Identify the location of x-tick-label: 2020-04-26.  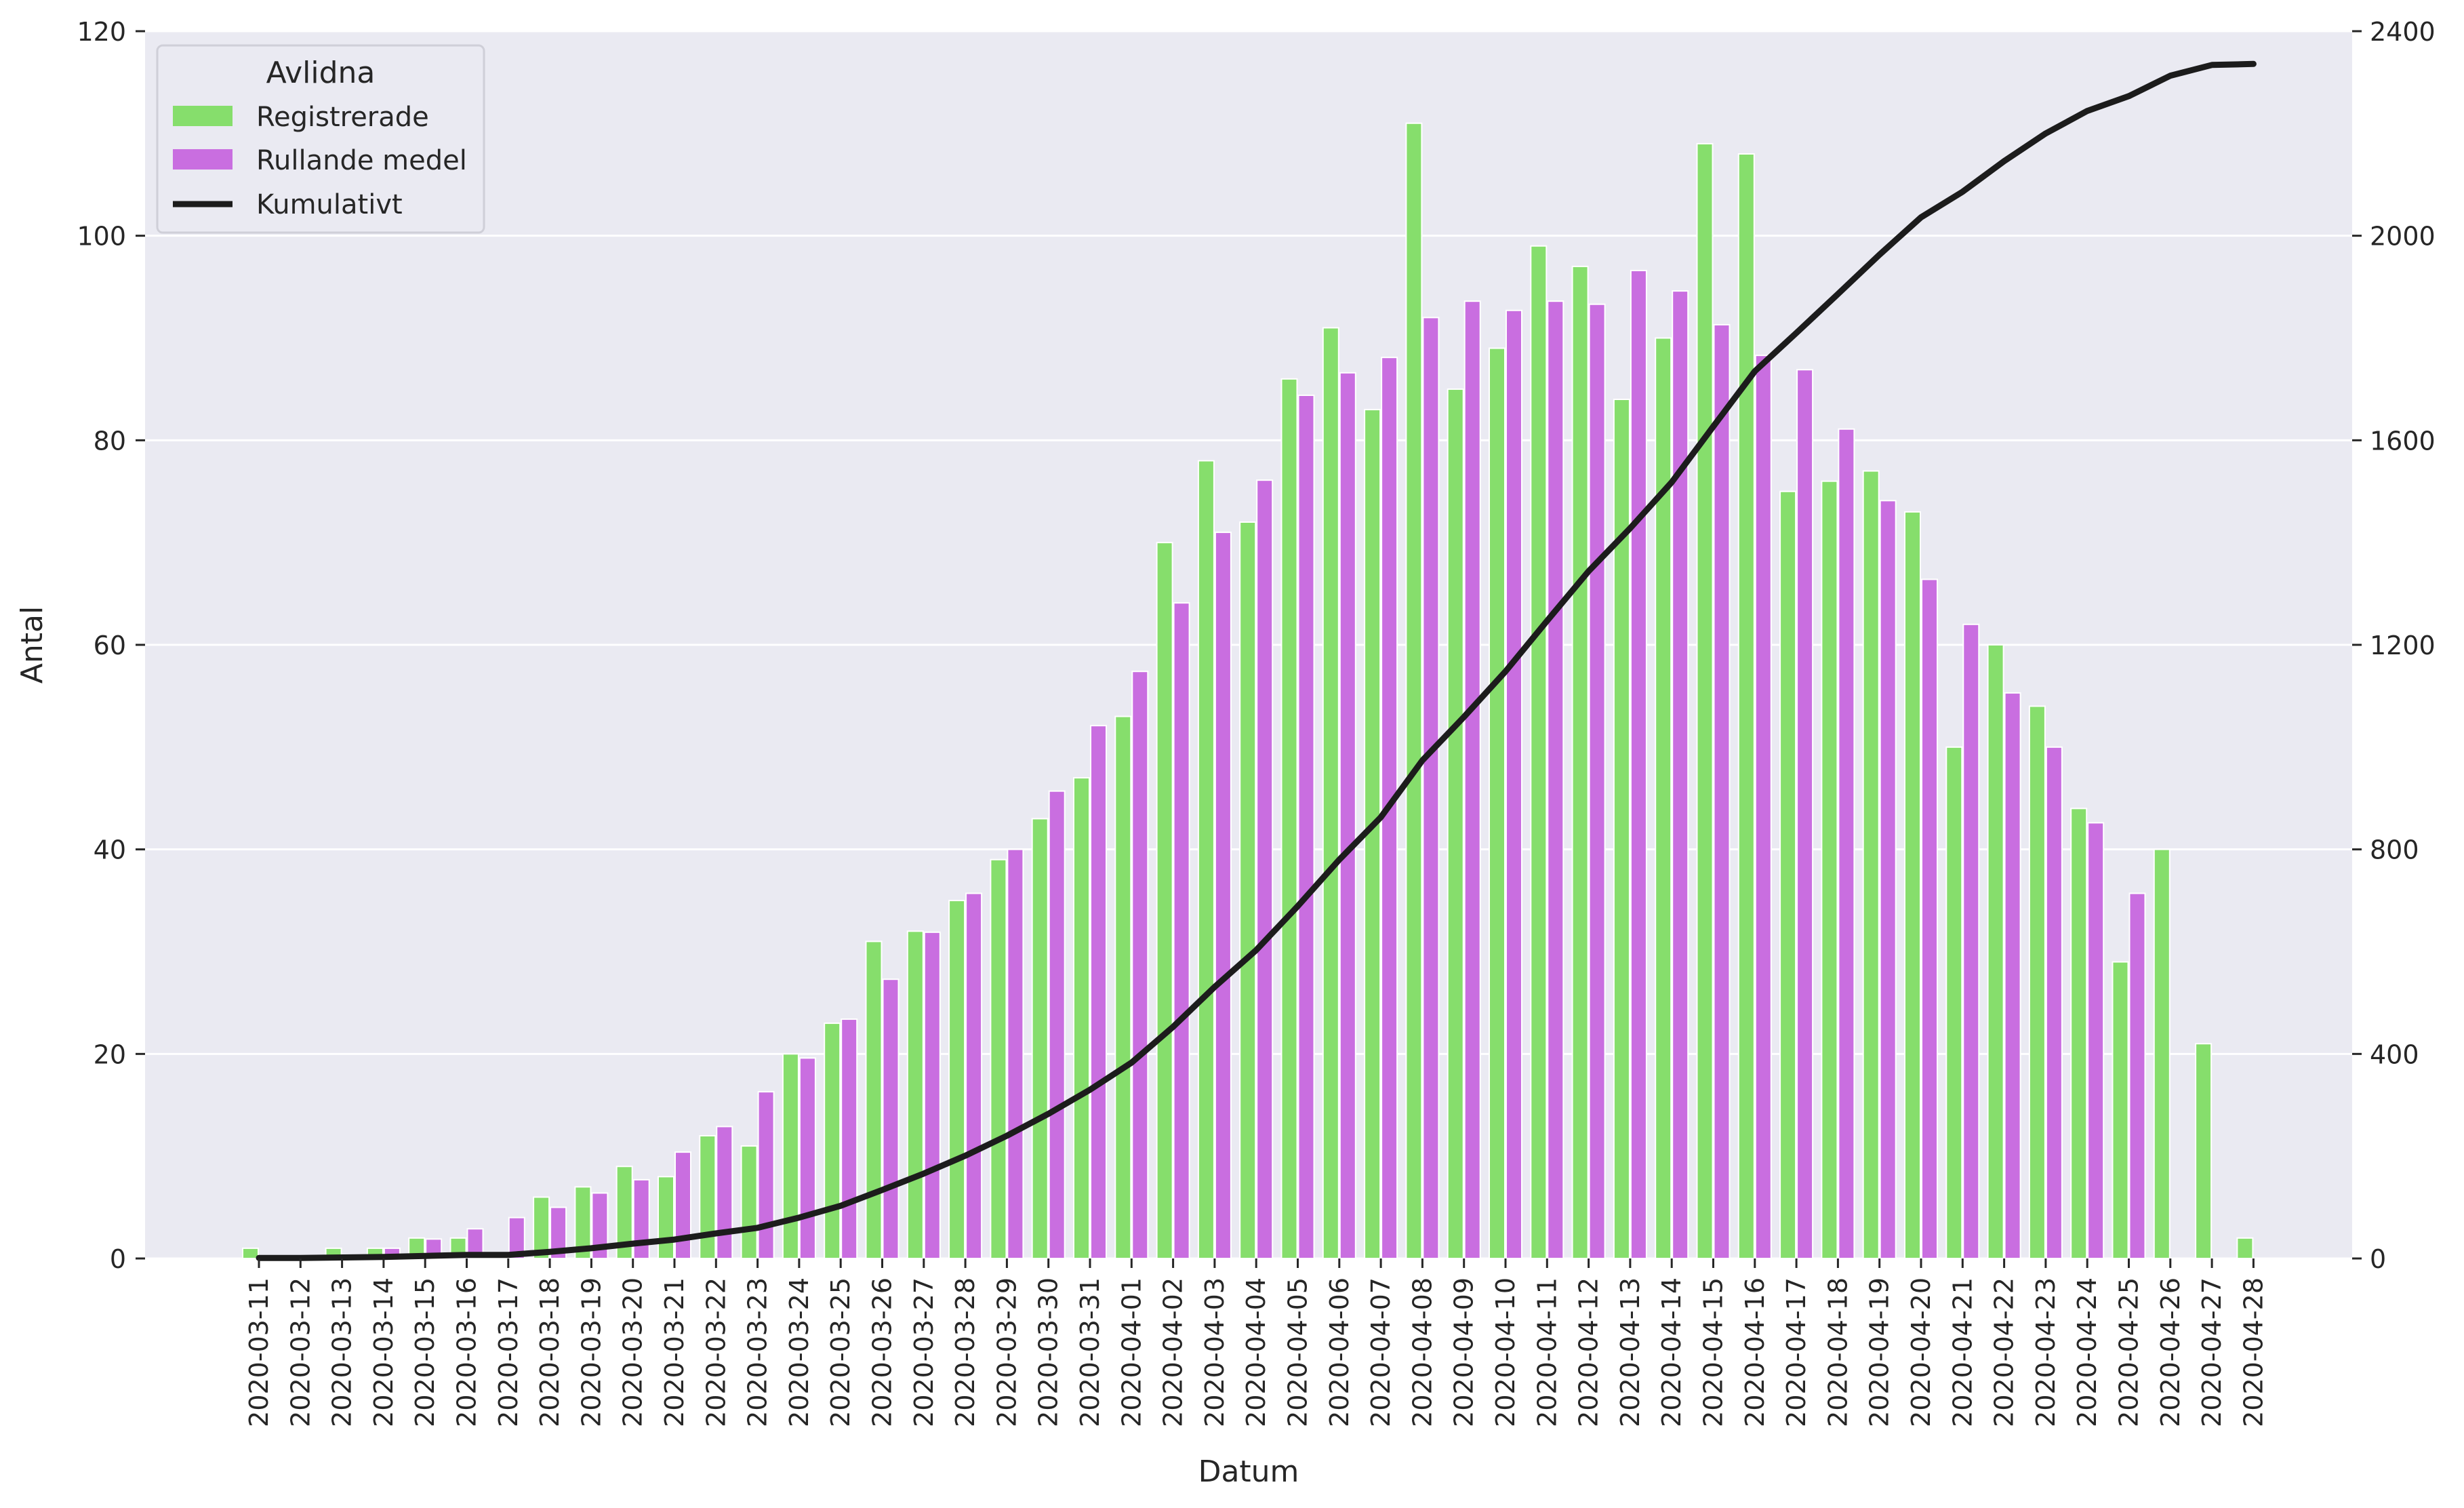
(2170, 1352).